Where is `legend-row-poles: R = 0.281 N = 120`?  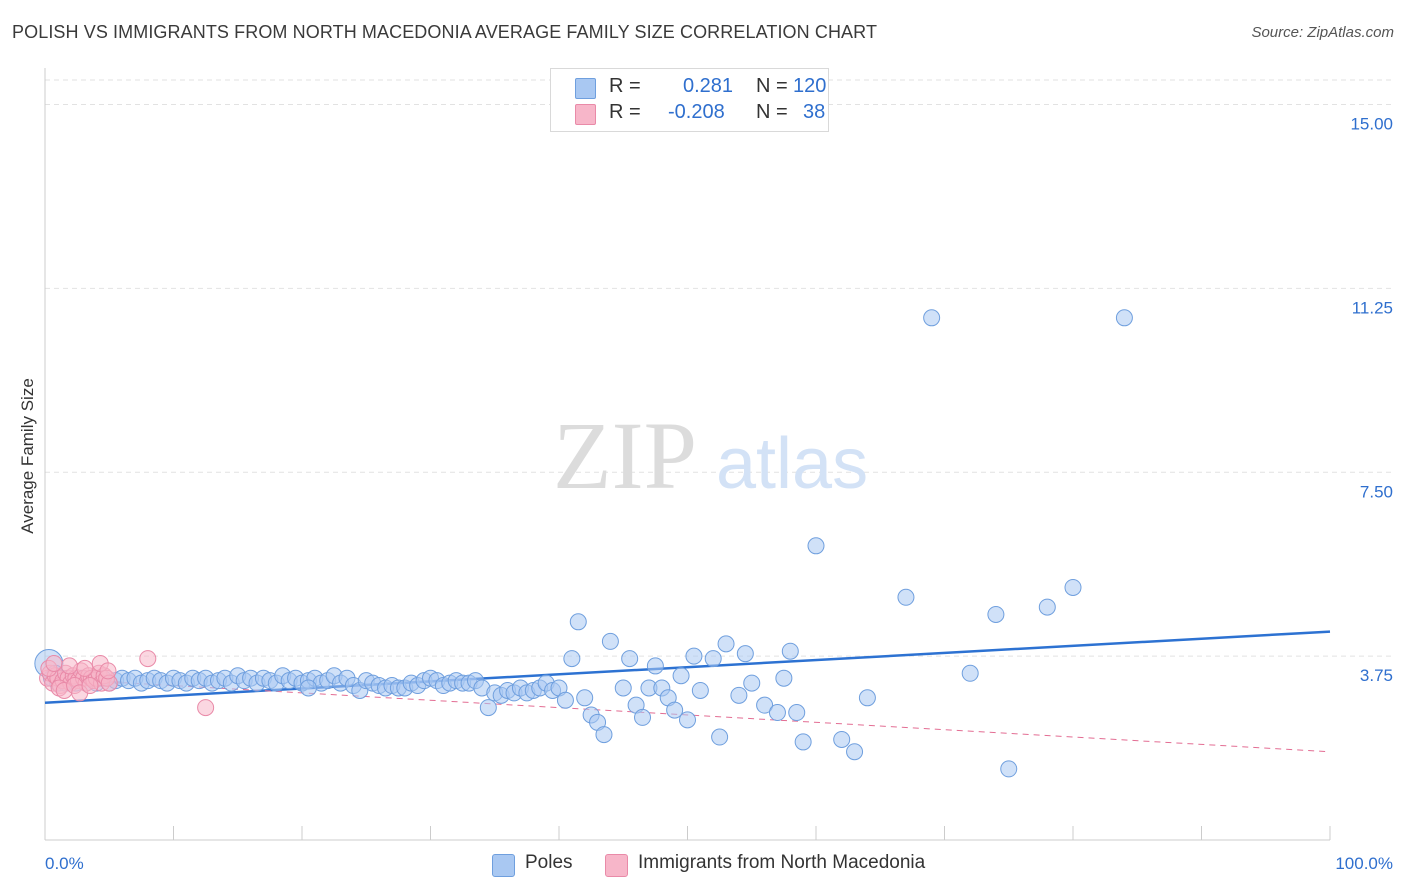 legend-row-poles: R = 0.281 N = 120 is located at coordinates (701, 88).